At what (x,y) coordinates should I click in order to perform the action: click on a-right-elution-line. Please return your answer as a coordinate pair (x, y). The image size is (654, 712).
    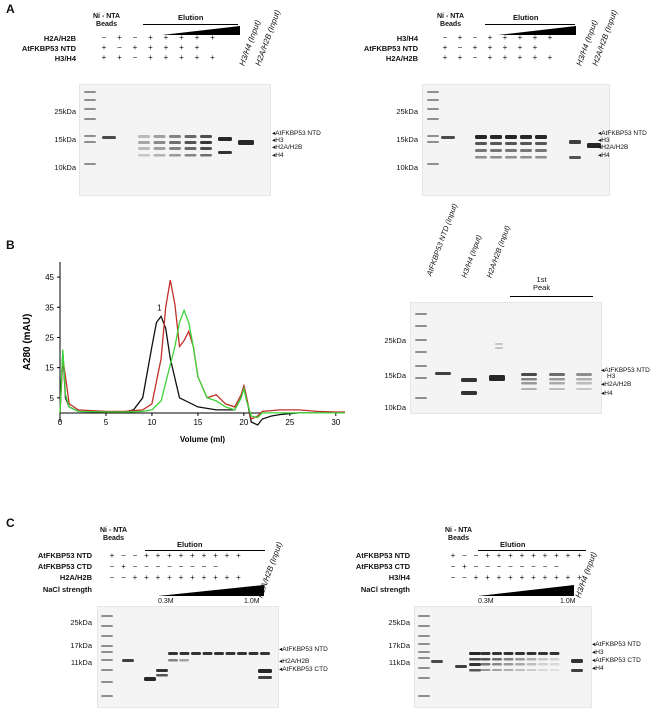
    Looking at the image, I should click on (530, 24).